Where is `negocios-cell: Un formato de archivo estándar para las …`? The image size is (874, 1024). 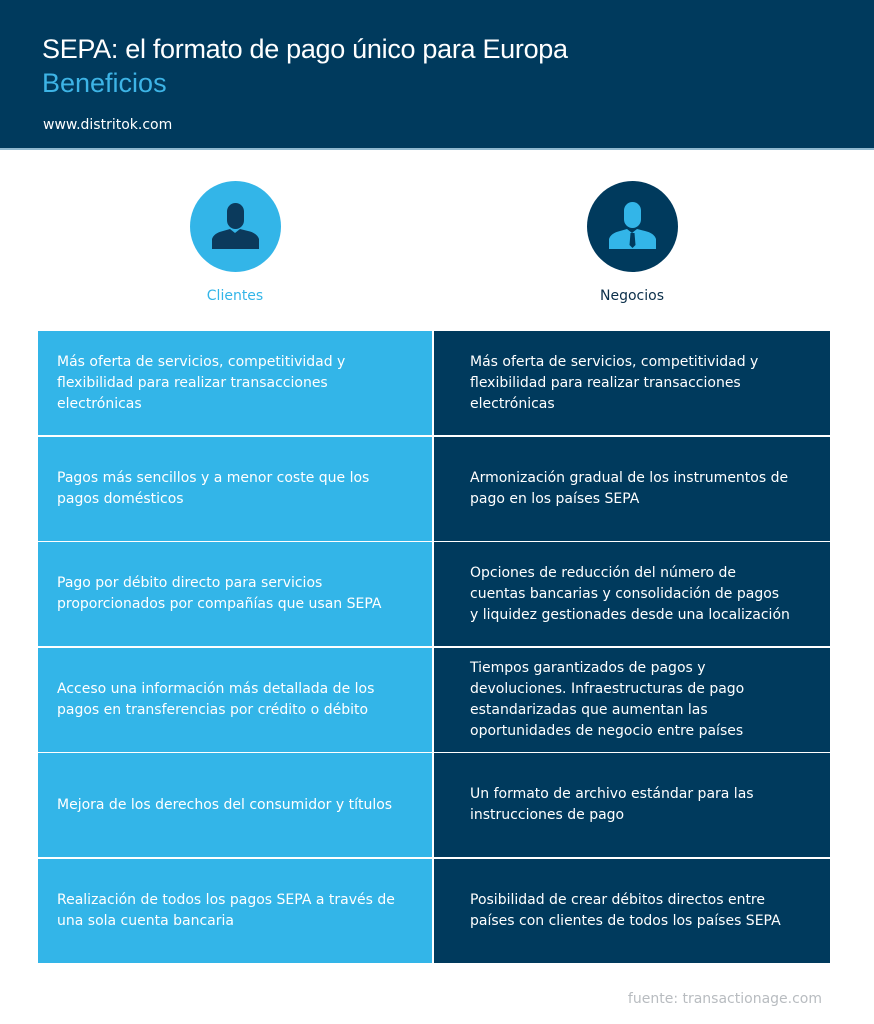
negocios-cell: Un formato de archivo estándar para las … is located at coordinates (632, 805).